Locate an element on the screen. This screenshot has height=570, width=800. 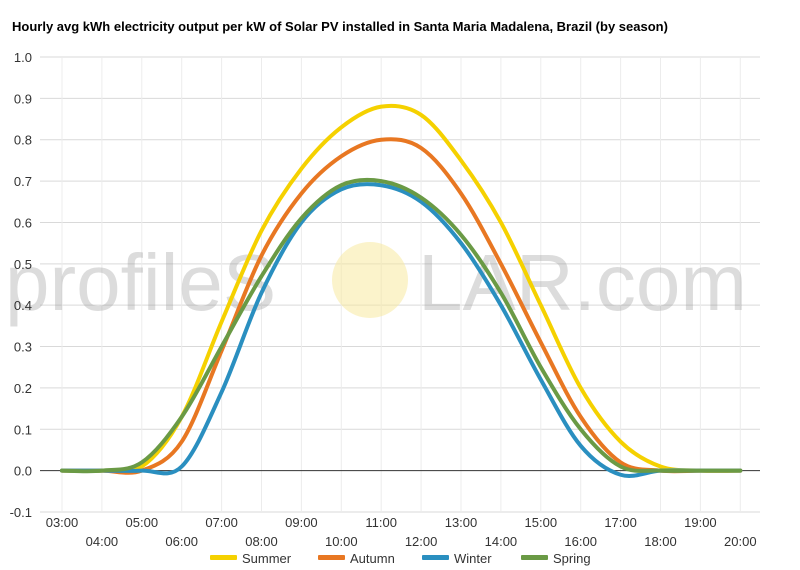
y-tick-label: 0.9 is located at coordinates (23, 98).